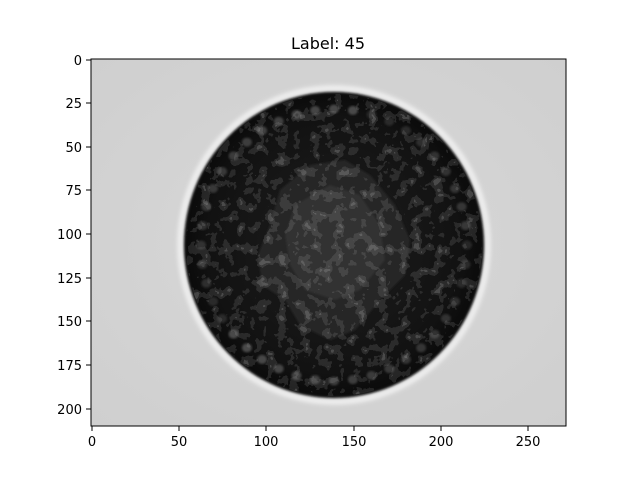 The image size is (640, 480). Describe the element at coordinates (314, 438) in the screenshot. I see `x-axis: 0 50 100 150 200 250` at that location.